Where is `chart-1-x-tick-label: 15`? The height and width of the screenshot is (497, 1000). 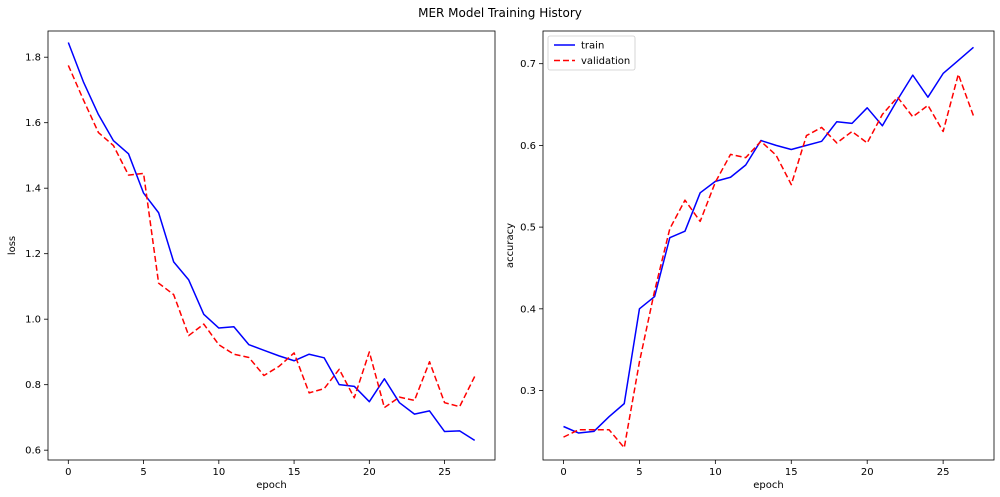 chart-1-x-tick-label: 15 is located at coordinates (791, 472).